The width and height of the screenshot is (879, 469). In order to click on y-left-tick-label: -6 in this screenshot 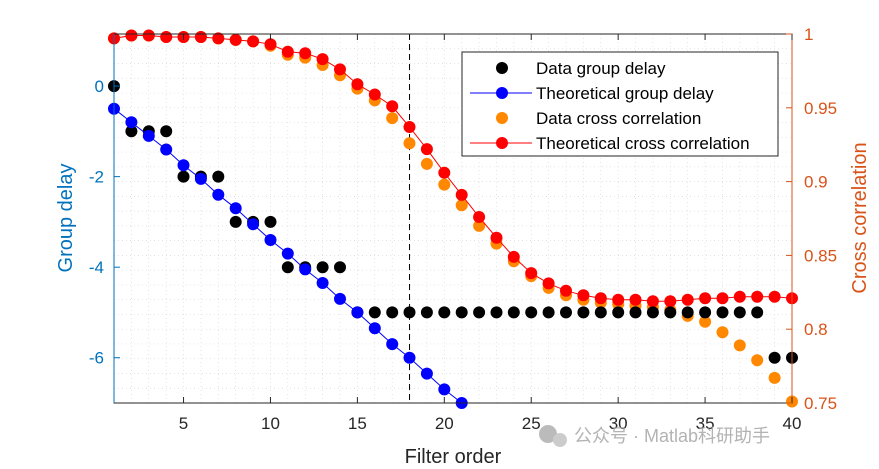, I will do `click(96, 358)`.